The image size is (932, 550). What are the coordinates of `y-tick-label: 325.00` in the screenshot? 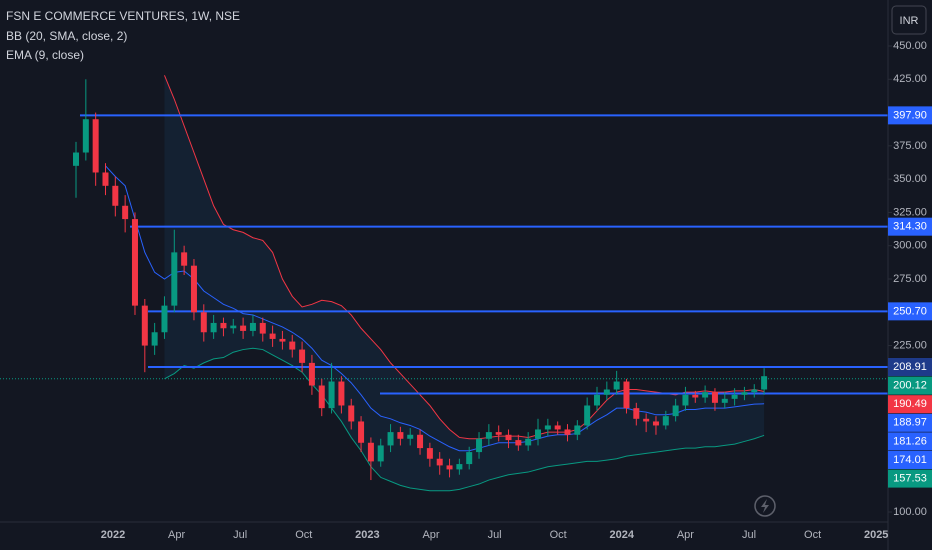 It's located at (910, 212).